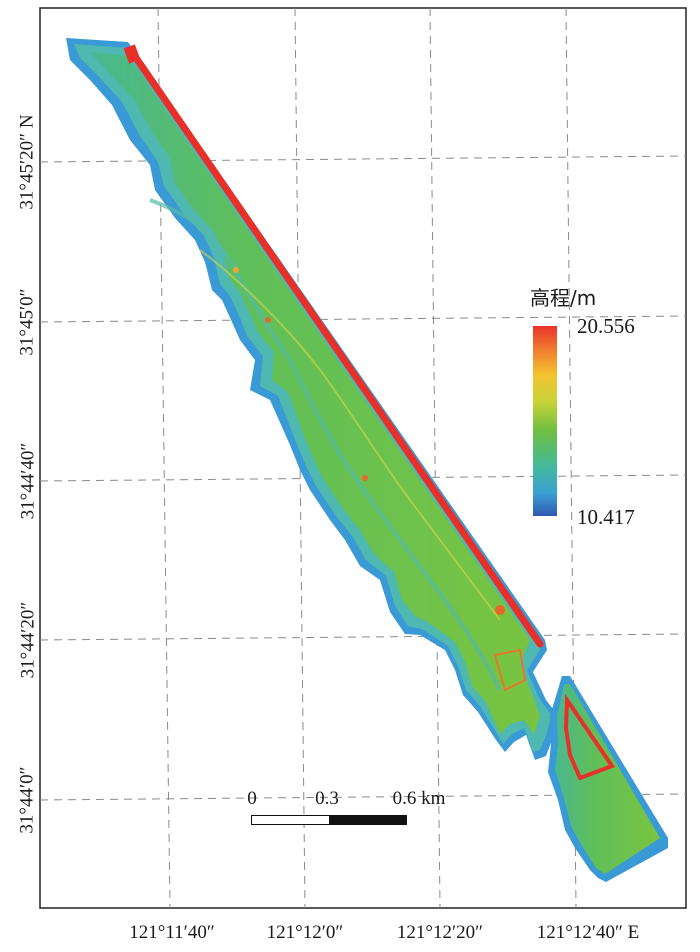 This screenshot has width=700, height=952. What do you see at coordinates (440, 932) in the screenshot?
I see `longitude-label: 121°12′20″` at bounding box center [440, 932].